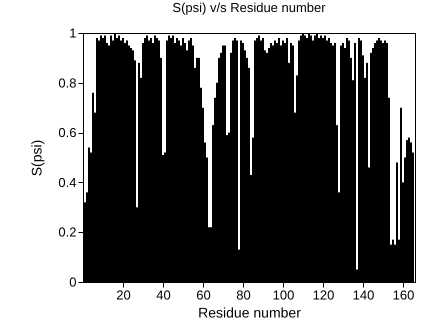 This screenshot has height=336, width=424. Describe the element at coordinates (163, 295) in the screenshot. I see `x-tick-label: 40` at that location.